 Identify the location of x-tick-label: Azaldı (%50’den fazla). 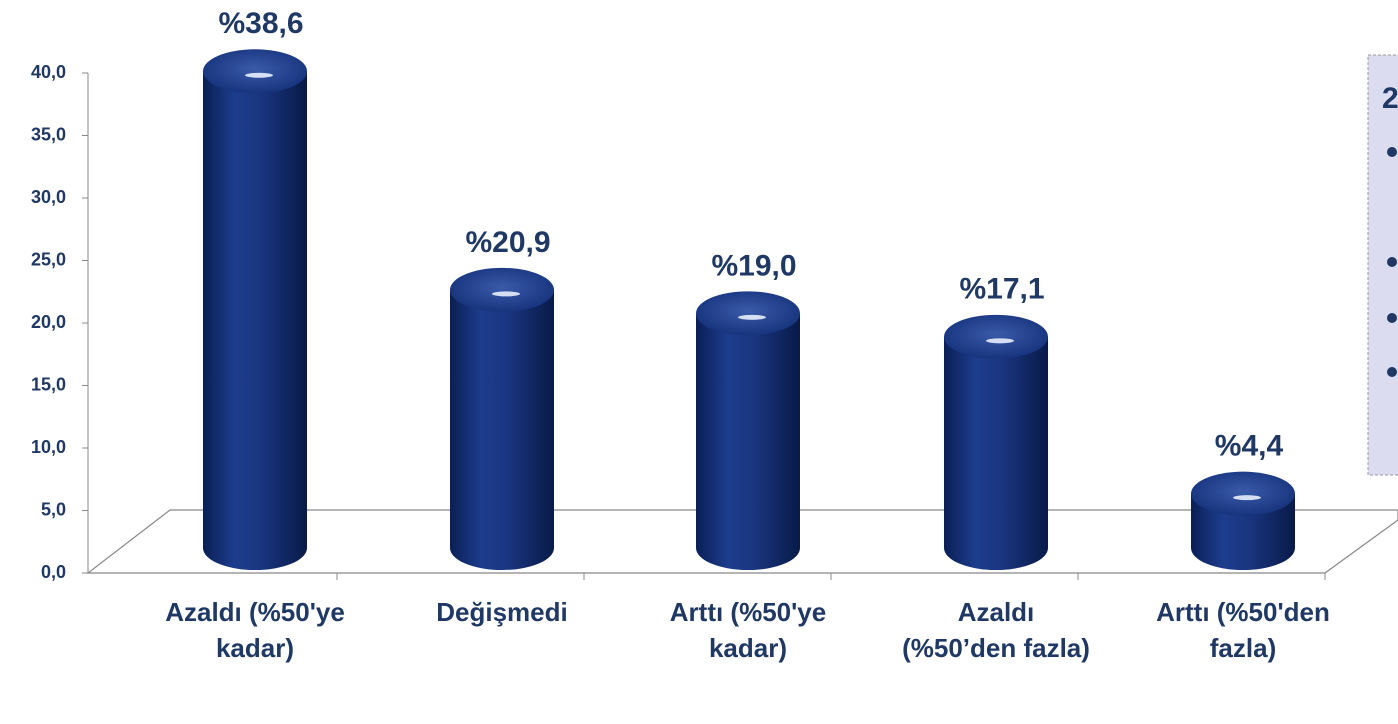
(996, 630).